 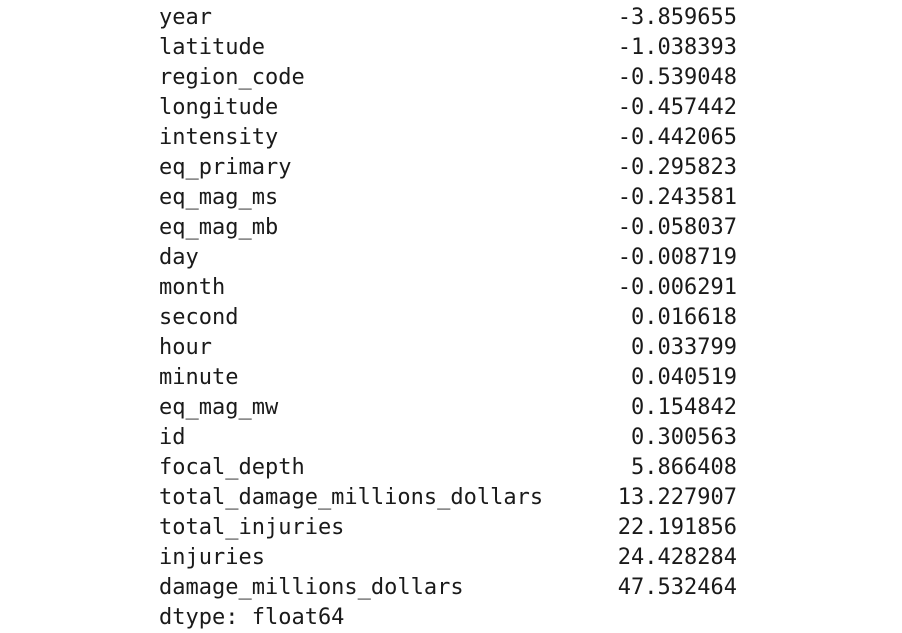 What do you see at coordinates (454, 408) in the screenshot?
I see `series-row: eq_mag_mw 0.154842` at bounding box center [454, 408].